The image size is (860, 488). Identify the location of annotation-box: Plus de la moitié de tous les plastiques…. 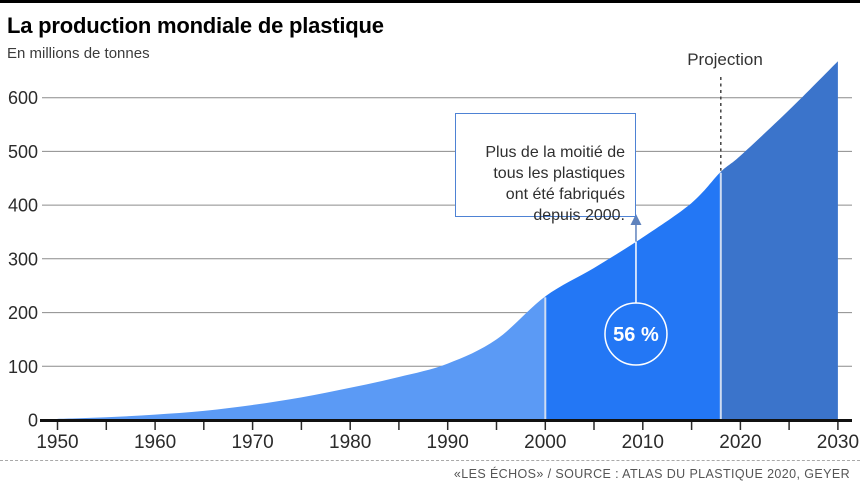
(545, 168).